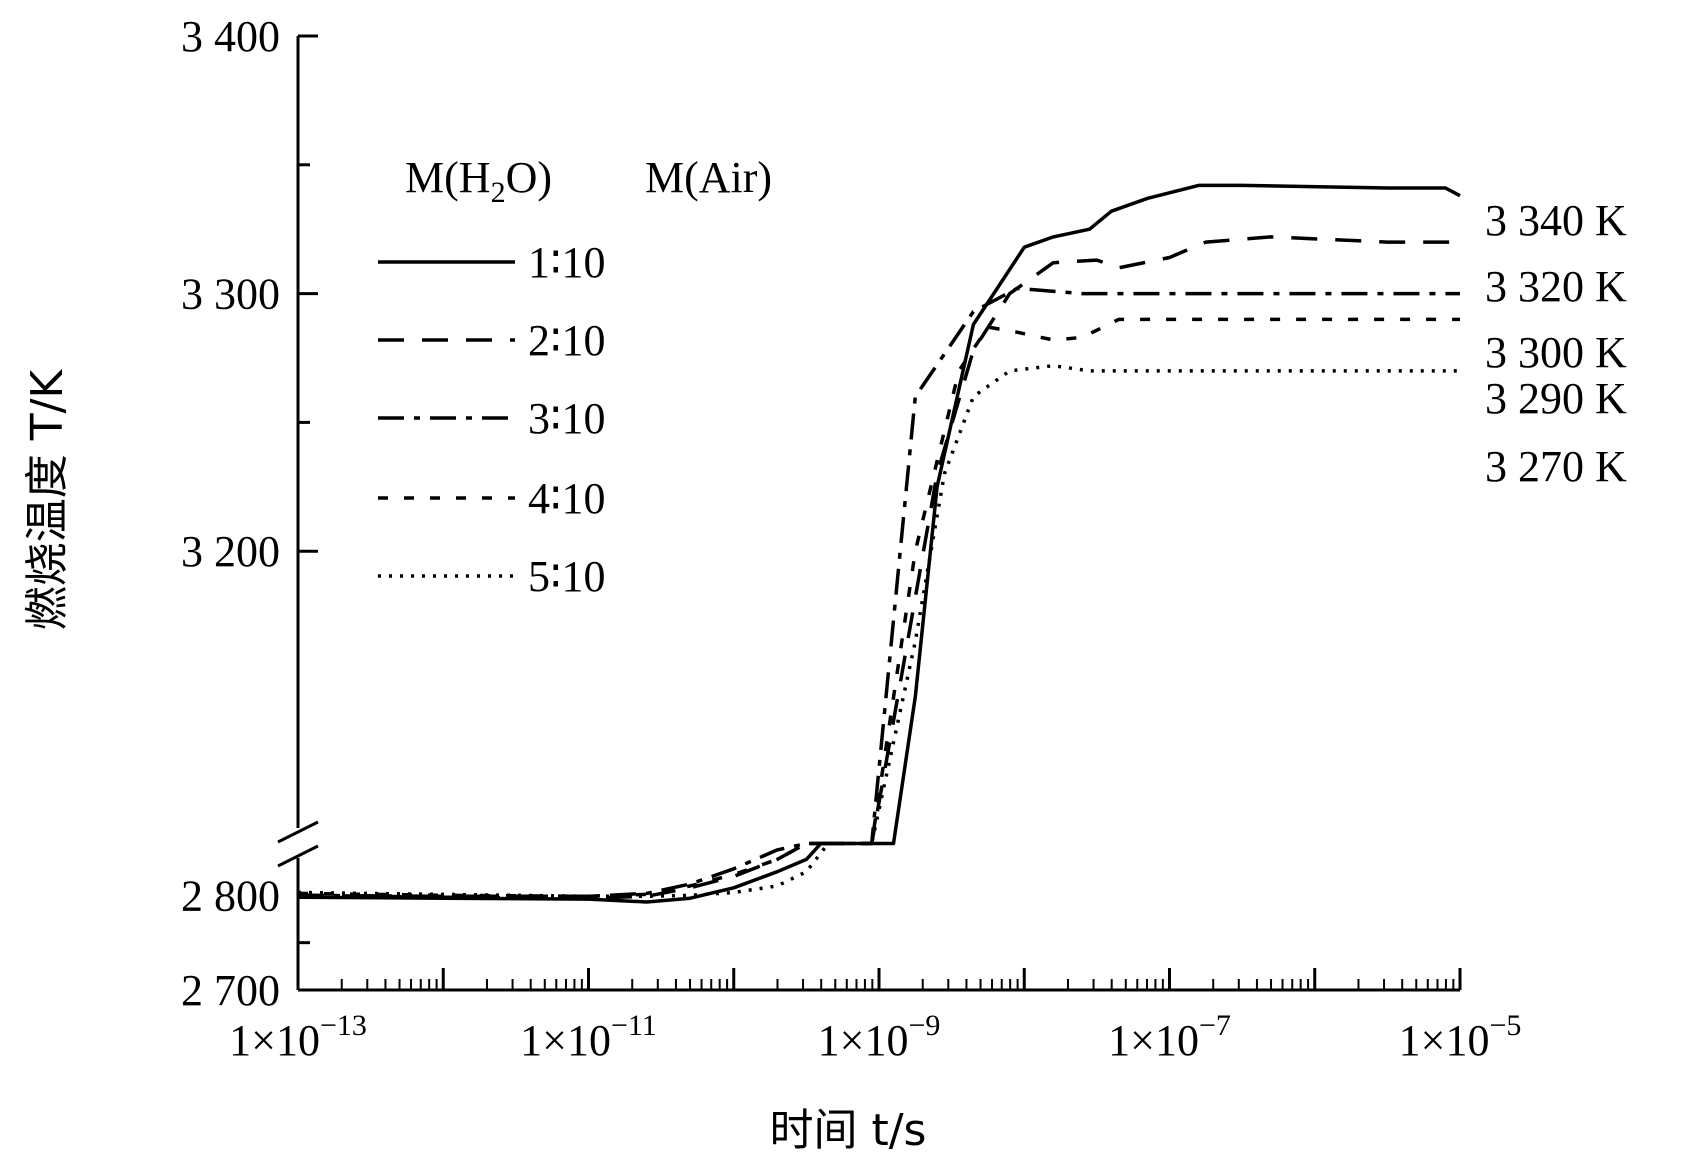 The image size is (1696, 1161). What do you see at coordinates (566, 340) in the screenshot?
I see `legend-label: 2∶10` at bounding box center [566, 340].